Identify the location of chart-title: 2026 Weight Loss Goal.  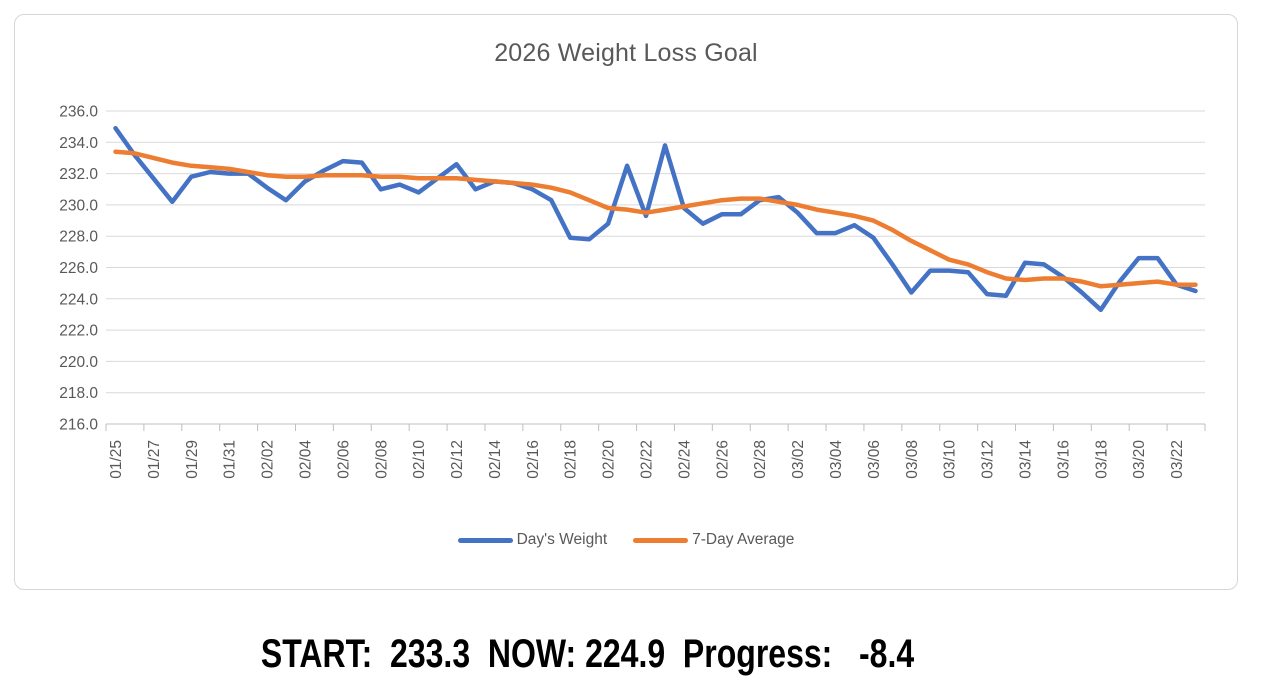
(626, 53).